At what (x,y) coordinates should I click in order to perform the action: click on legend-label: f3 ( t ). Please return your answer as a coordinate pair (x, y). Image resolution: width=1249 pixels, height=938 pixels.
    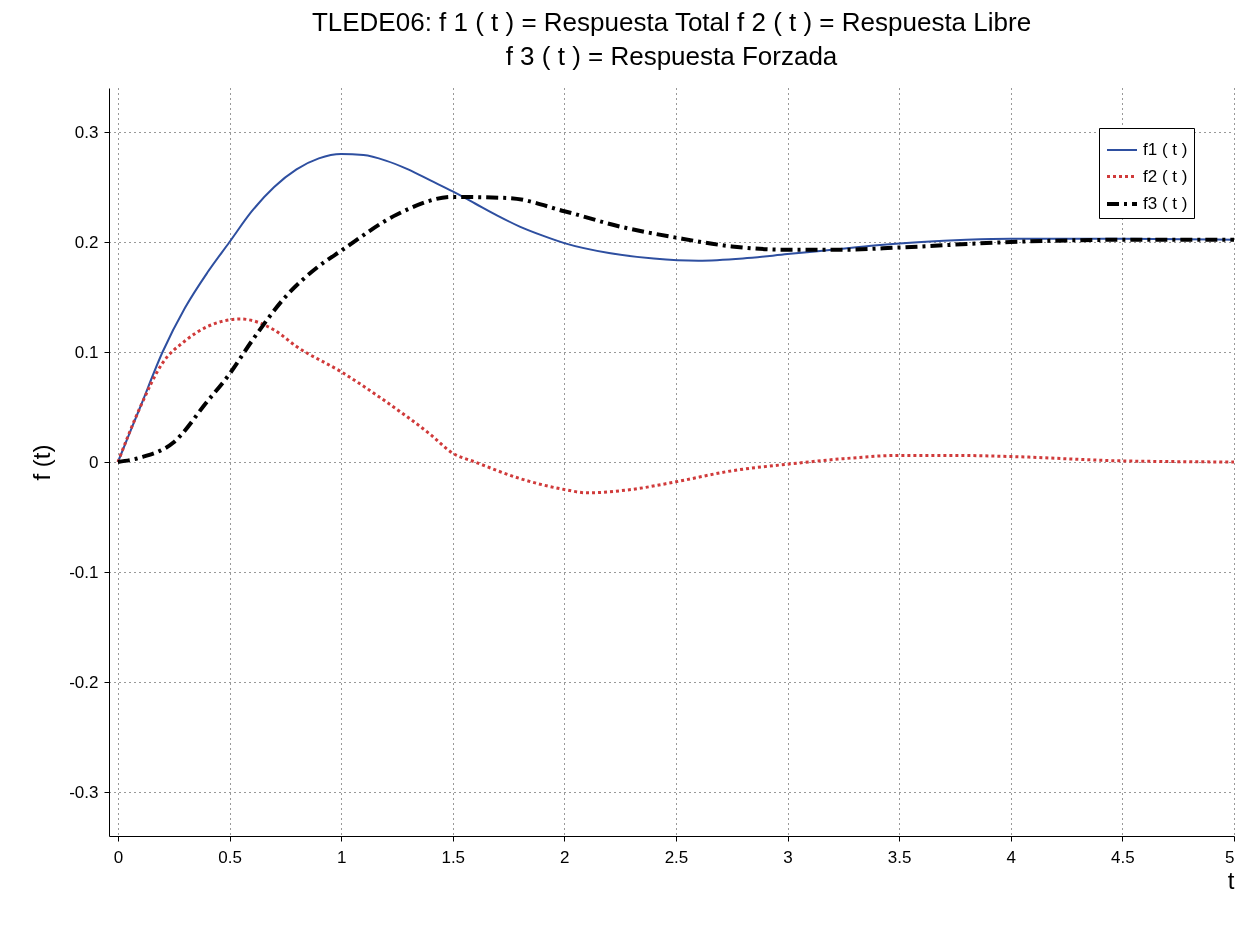
    Looking at the image, I should click on (1165, 203).